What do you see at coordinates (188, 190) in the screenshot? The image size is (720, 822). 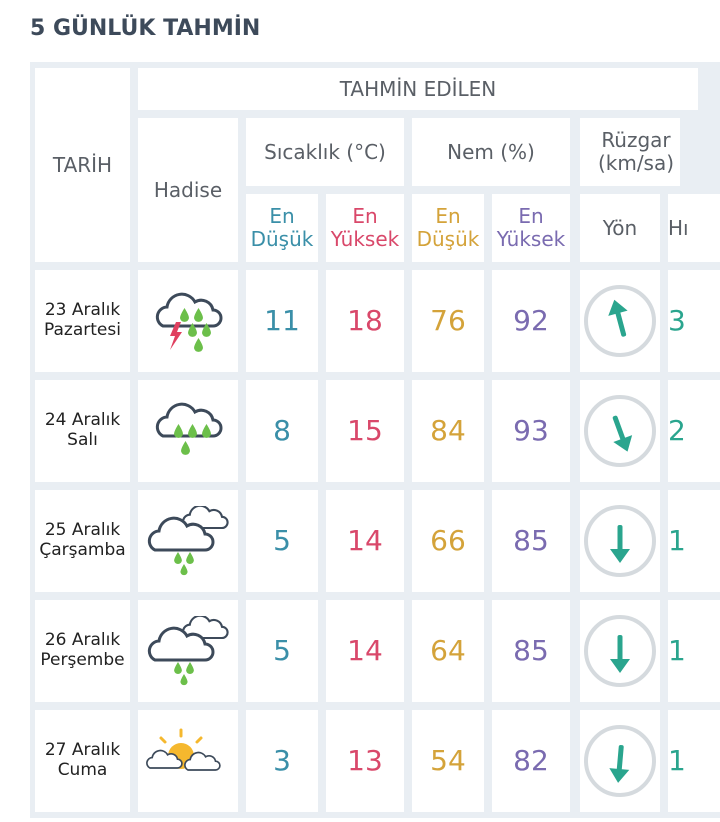 I see `event-header: Hadise` at bounding box center [188, 190].